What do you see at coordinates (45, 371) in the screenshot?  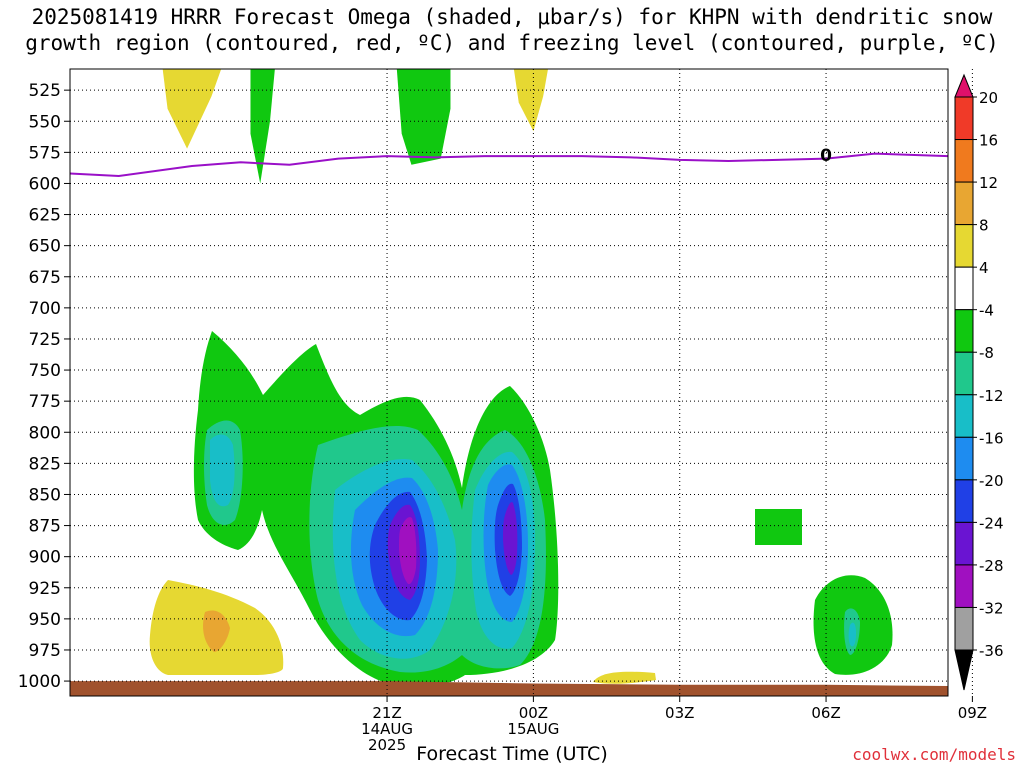 I see `y-tick-label: 750` at bounding box center [45, 371].